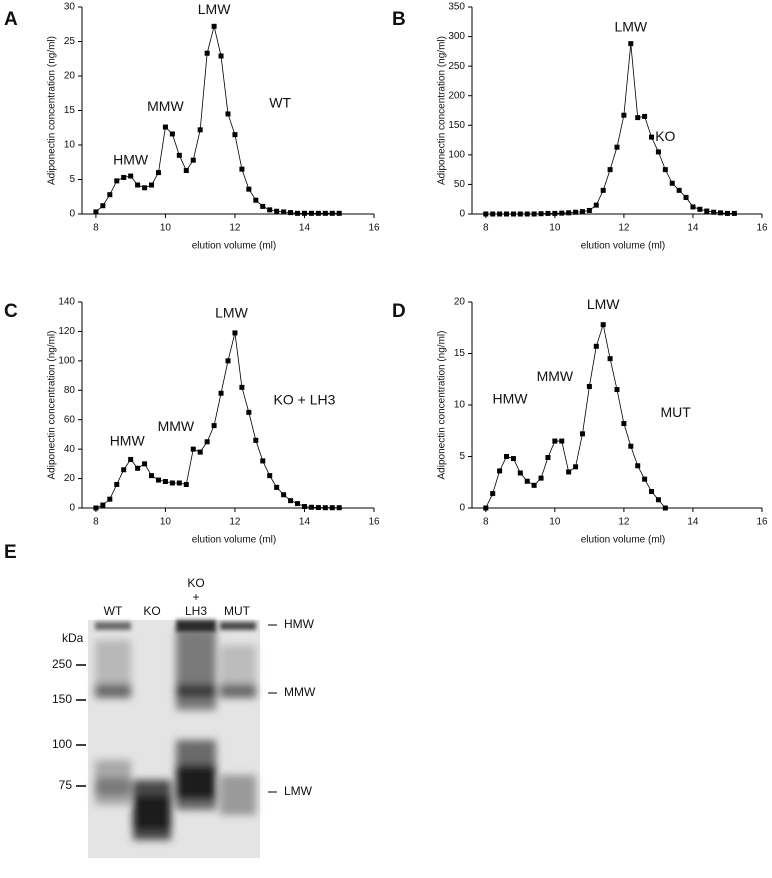 This screenshot has height=878, width=772. Describe the element at coordinates (62, 699) in the screenshot. I see `marker-label: 150` at that location.